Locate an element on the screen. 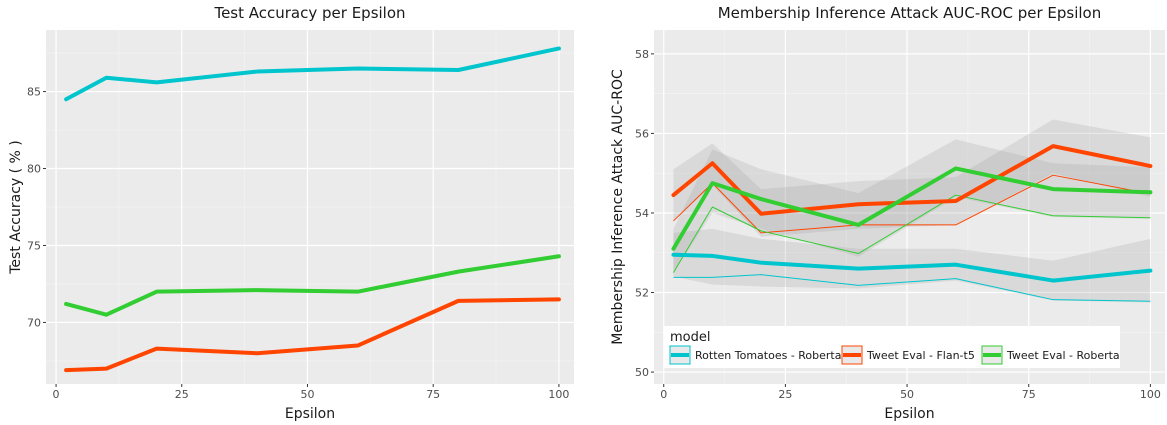  y-tick-label: 70 is located at coordinates (34, 322).